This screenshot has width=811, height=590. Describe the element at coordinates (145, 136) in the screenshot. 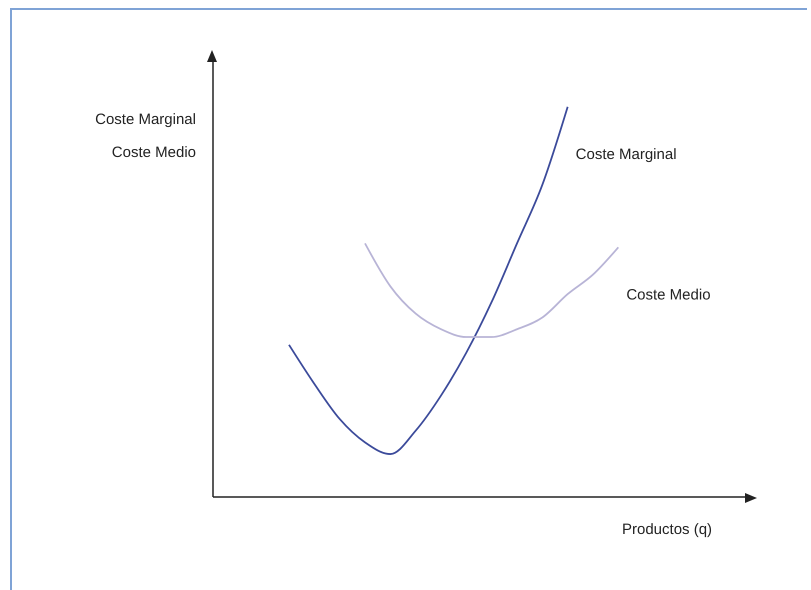

I see `y-axis-title: Coste Marginal Coste Medio` at that location.